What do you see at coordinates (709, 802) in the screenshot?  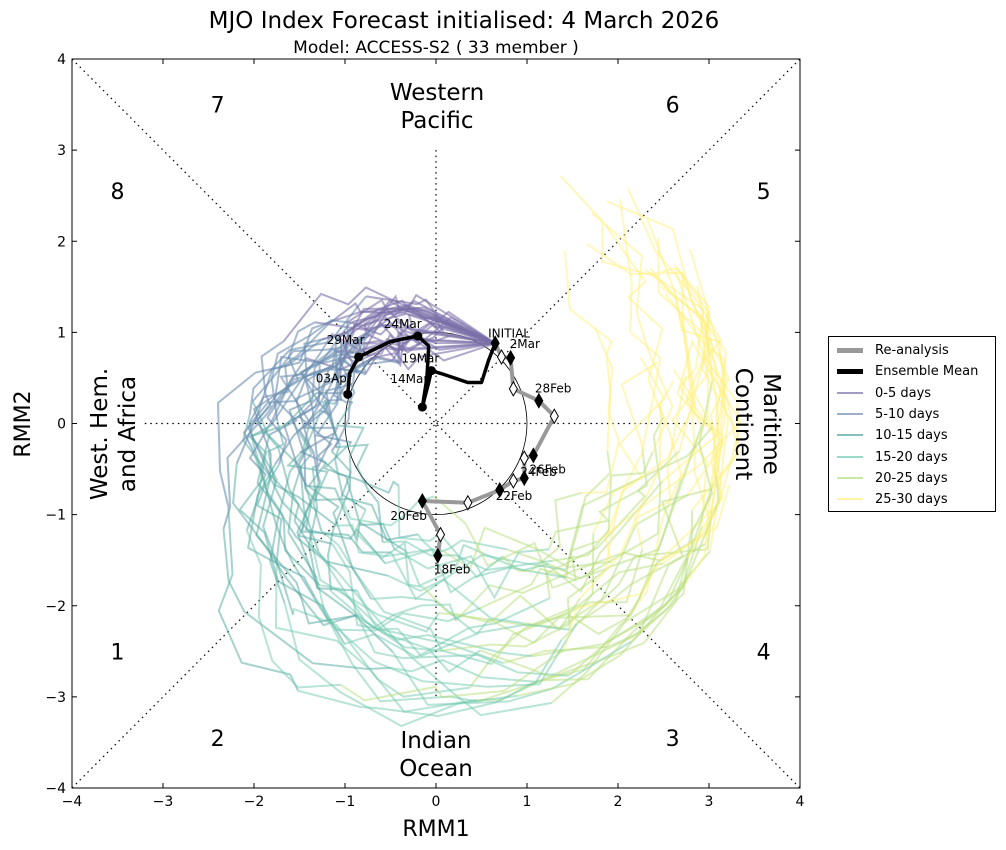 I see `x-tick-label: 3` at bounding box center [709, 802].